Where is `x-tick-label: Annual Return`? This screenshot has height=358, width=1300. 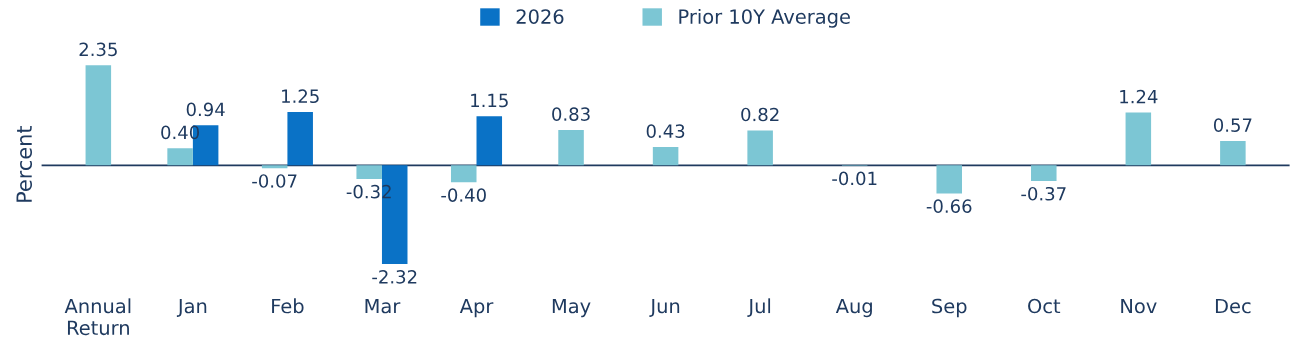 x-tick-label: Annual Return is located at coordinates (97, 317).